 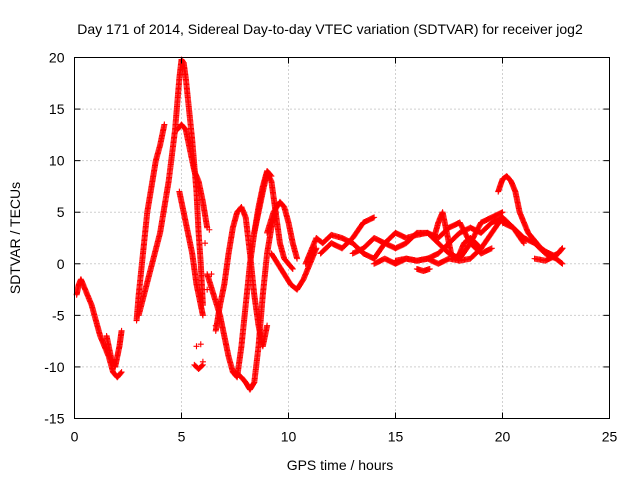 What do you see at coordinates (75, 437) in the screenshot?
I see `x-tick-label: 0` at bounding box center [75, 437].